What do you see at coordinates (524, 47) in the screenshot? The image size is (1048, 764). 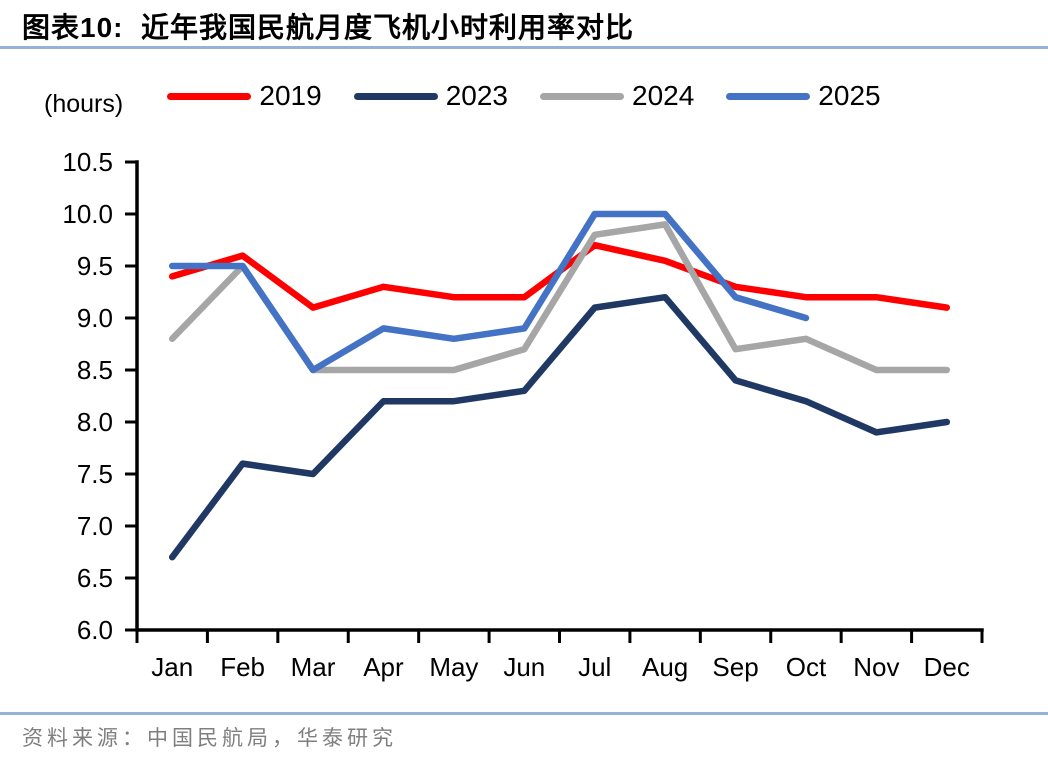 I see `title-divider-rule` at bounding box center [524, 47].